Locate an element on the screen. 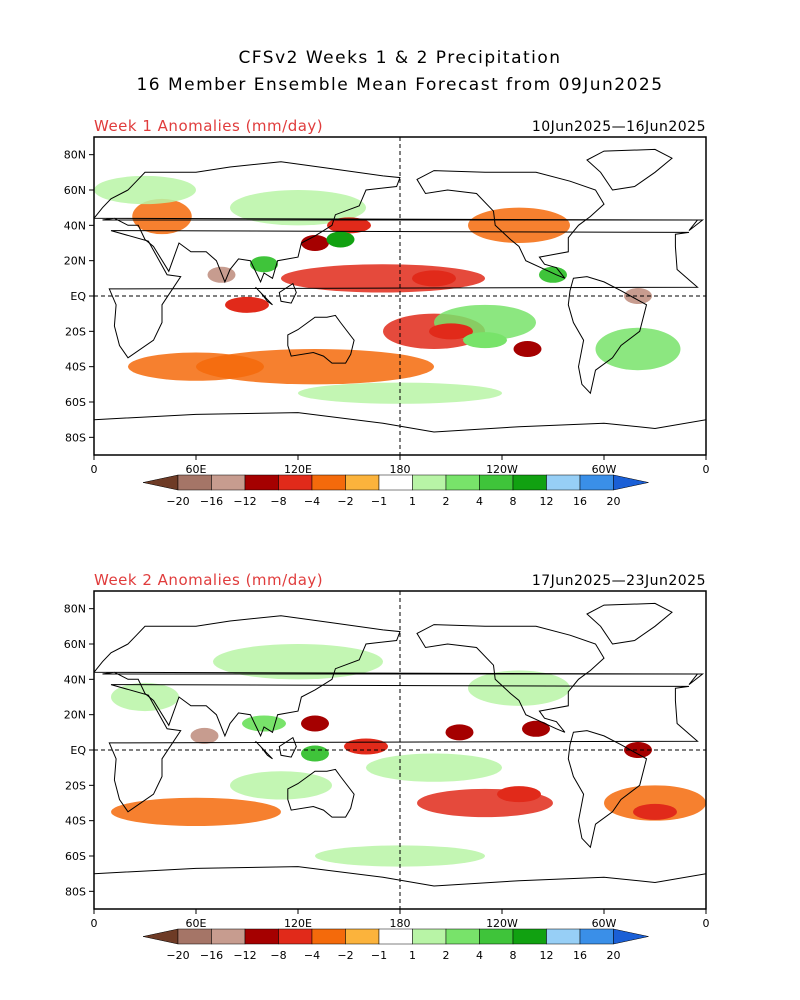  x-tick-label: 60E is located at coordinates (196, 923).